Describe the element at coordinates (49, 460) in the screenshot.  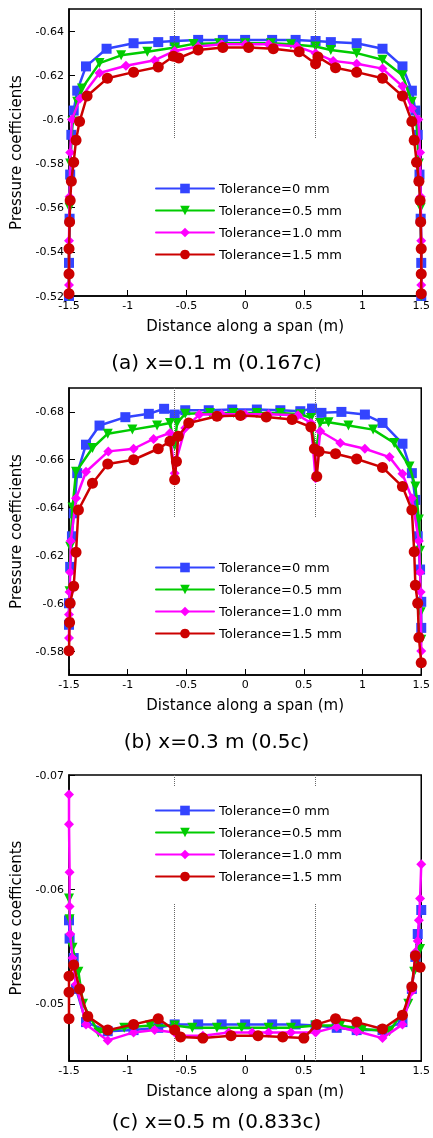
I see `y-tick-label: -0.66` at that location.